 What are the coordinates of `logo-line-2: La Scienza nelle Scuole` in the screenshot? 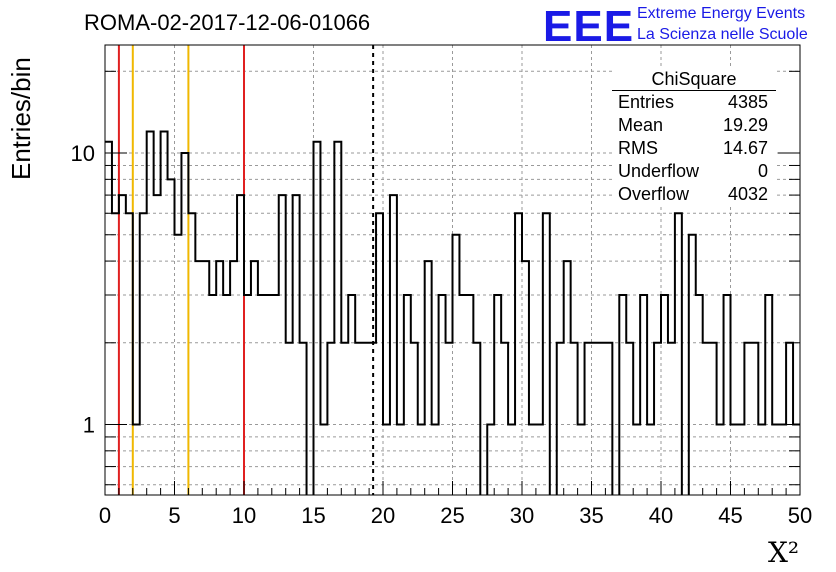 It's located at (722, 34).